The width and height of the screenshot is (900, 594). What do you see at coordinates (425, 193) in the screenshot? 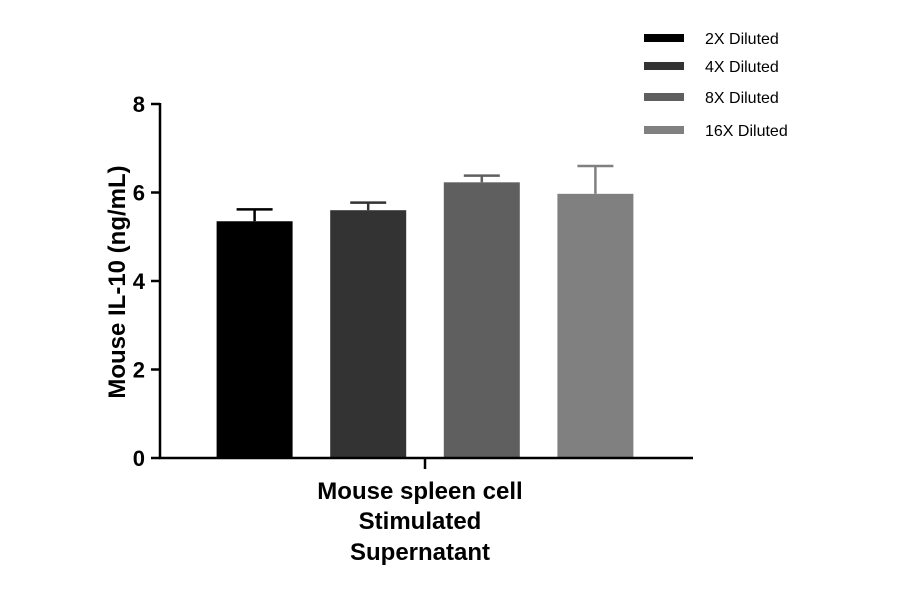
I see `error-bars` at bounding box center [425, 193].